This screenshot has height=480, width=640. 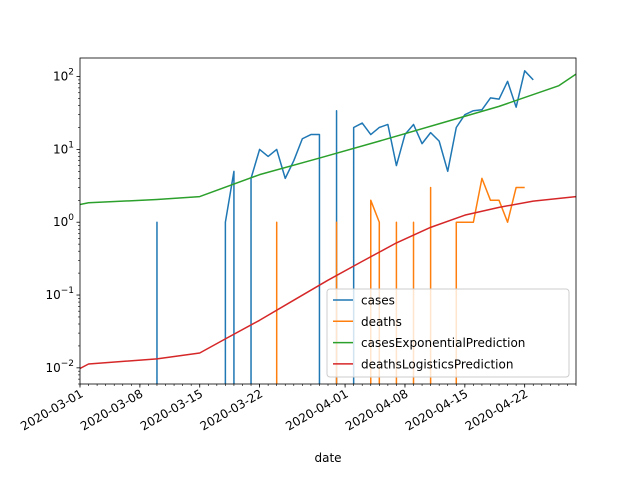 What do you see at coordinates (327, 458) in the screenshot?
I see `x-axis-label: date` at bounding box center [327, 458].